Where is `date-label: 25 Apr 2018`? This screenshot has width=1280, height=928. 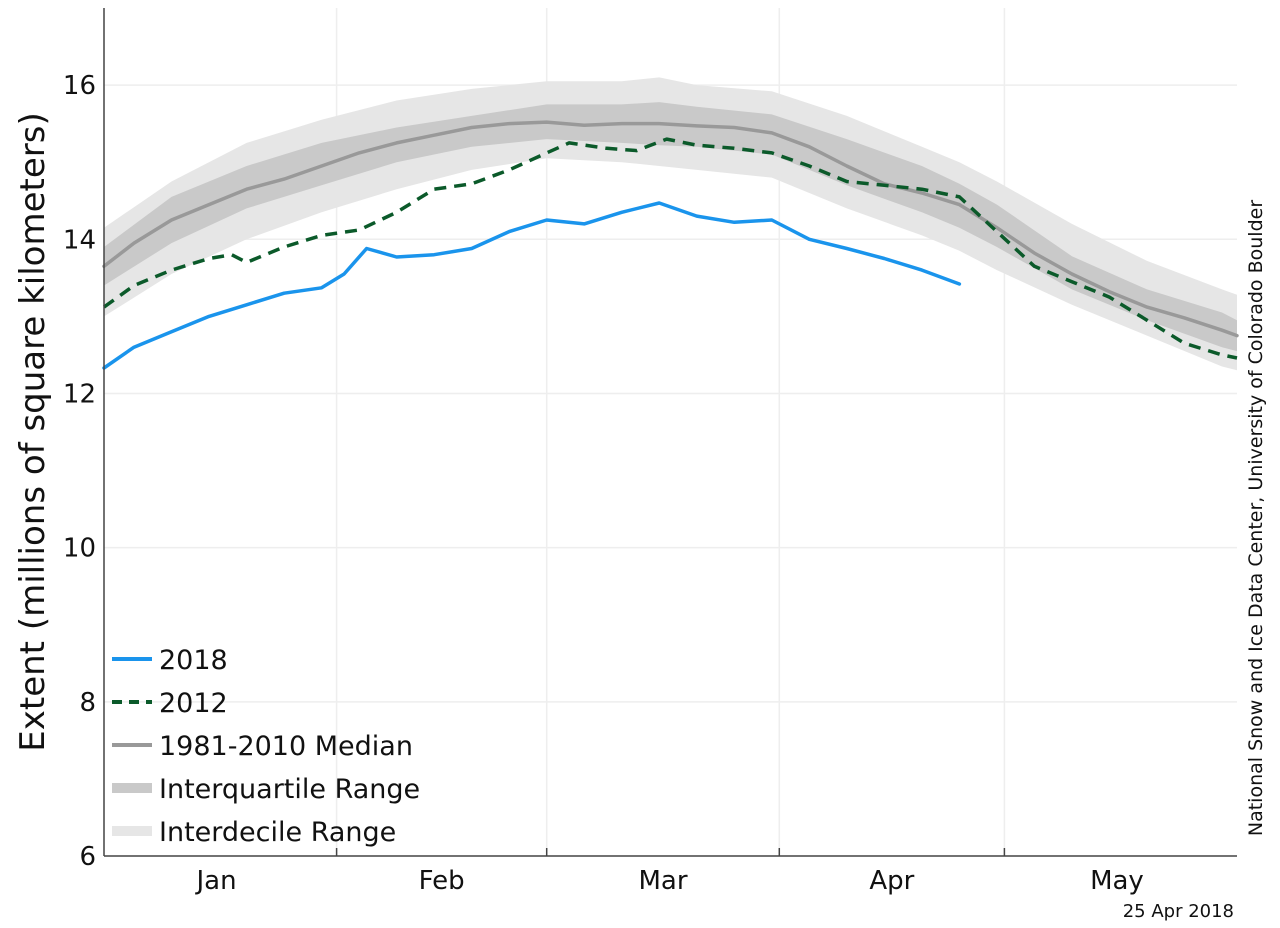 date-label: 25 Apr 2018 is located at coordinates (1178, 911).